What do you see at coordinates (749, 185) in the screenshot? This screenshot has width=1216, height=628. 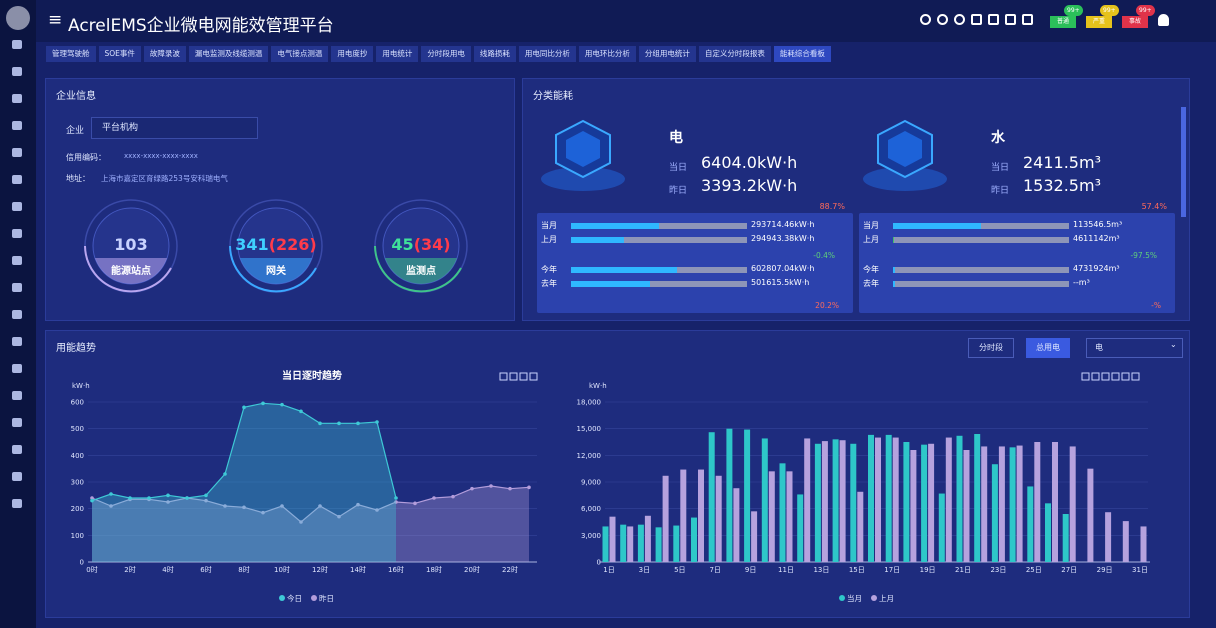 I see `yesterday-value: 3393.2kW·h` at bounding box center [749, 185].